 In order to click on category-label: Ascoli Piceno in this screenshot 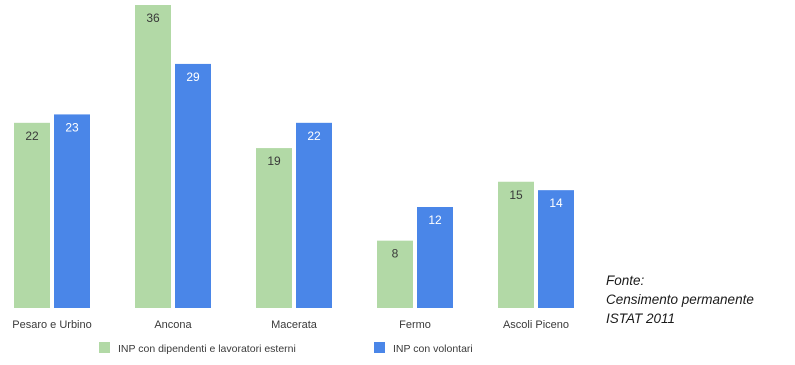, I will do `click(536, 325)`.